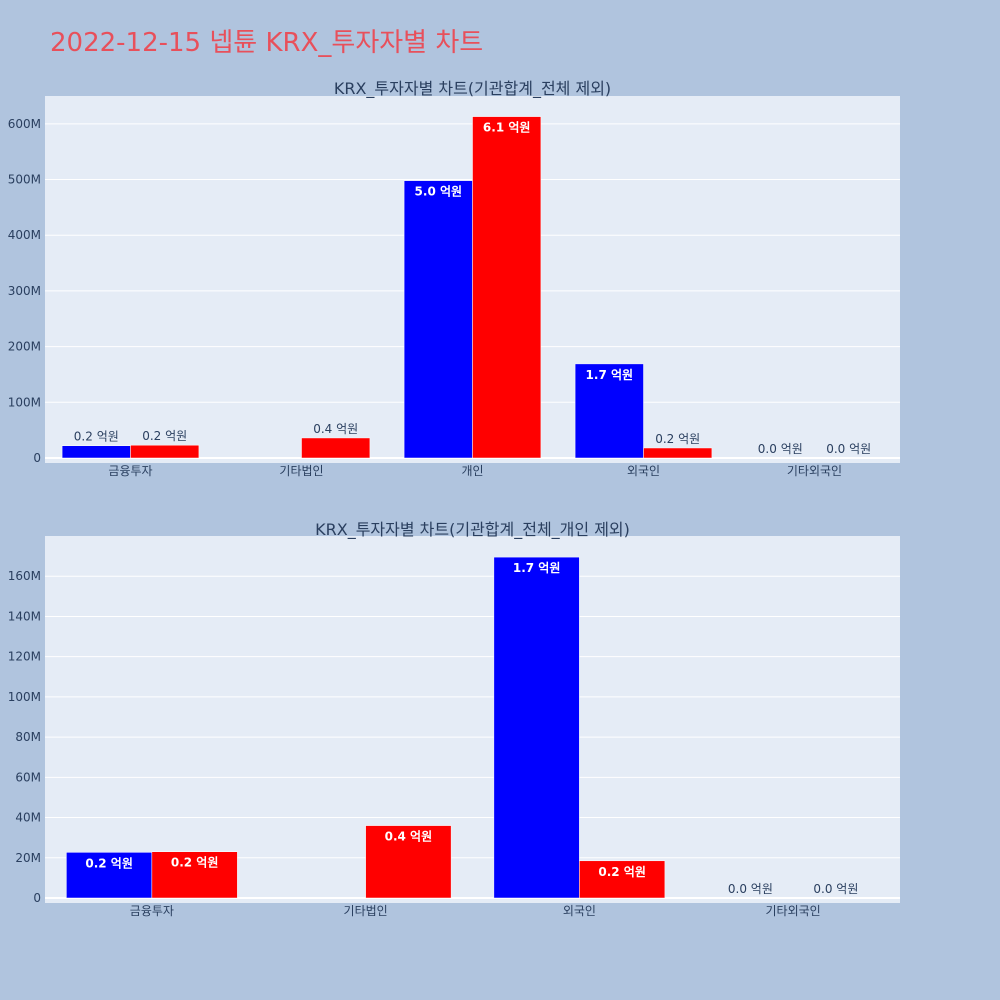 The height and width of the screenshot is (1000, 1000). I want to click on y-tick-label: 60M, so click(28, 777).